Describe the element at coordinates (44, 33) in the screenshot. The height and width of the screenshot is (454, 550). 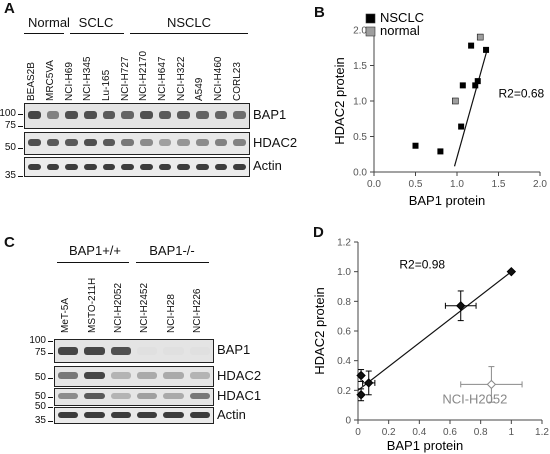
I see `group-normal-line` at that location.